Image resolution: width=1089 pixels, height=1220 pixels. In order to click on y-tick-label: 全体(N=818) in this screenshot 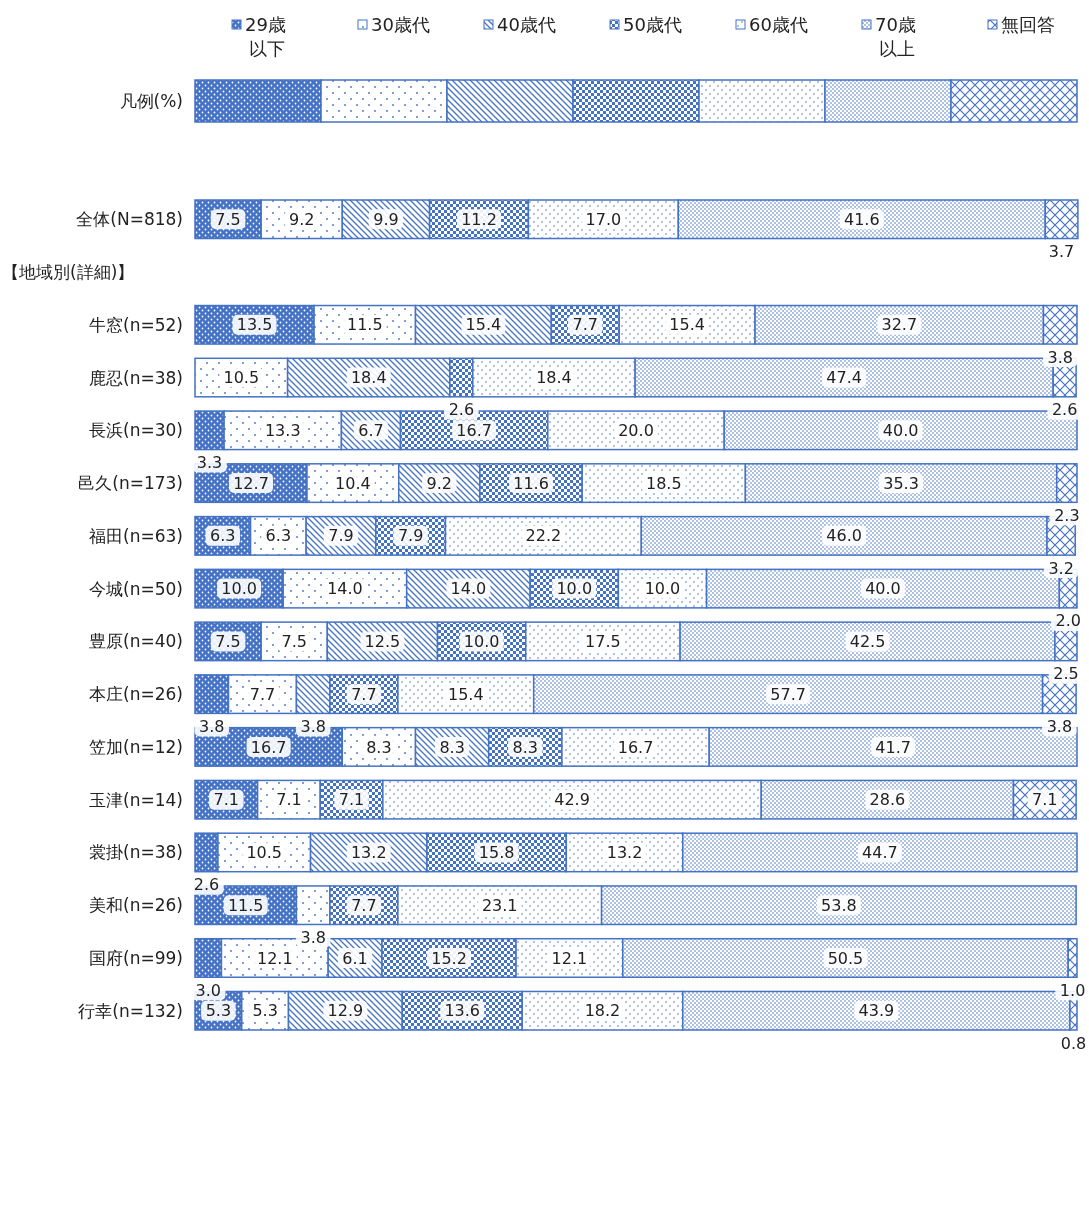, I will do `click(129, 219)`.